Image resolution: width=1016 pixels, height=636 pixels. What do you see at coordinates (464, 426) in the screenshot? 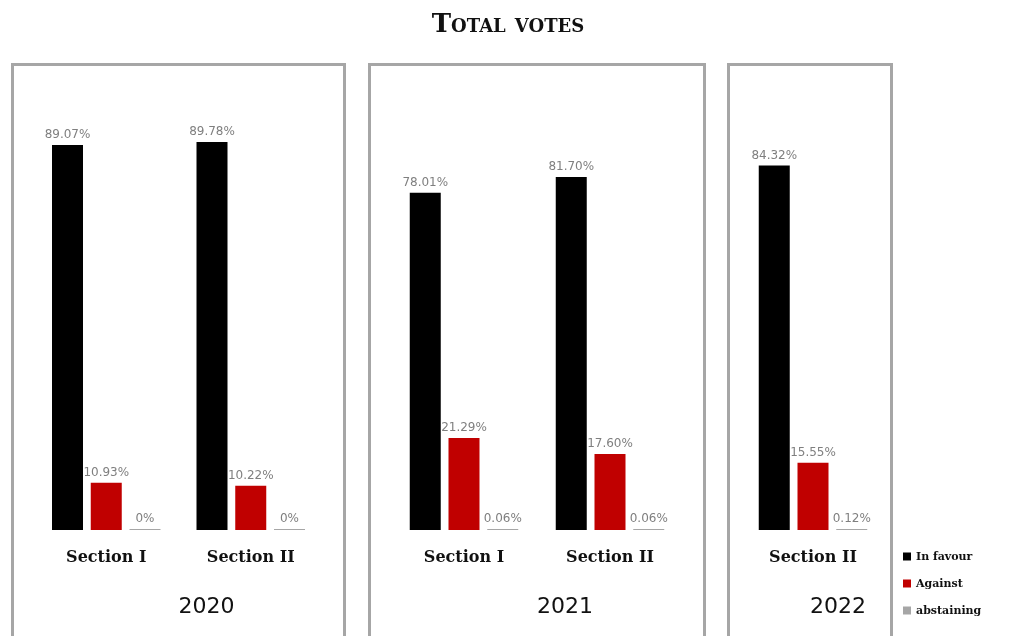
I see `data-label: 21.29%` at bounding box center [464, 426].